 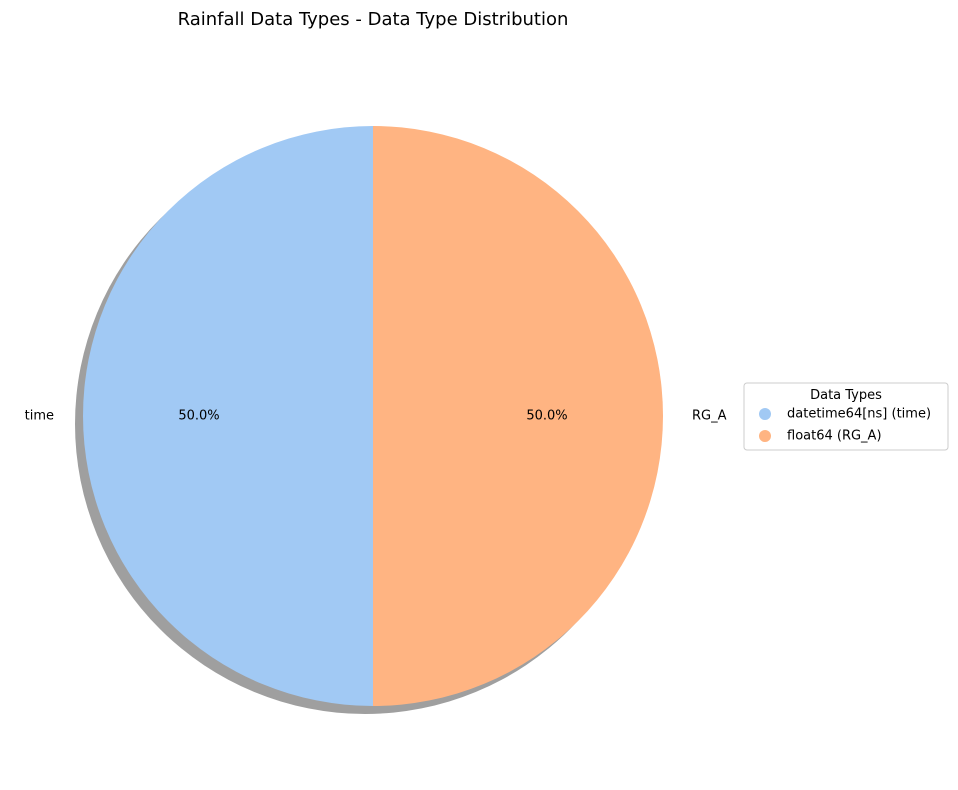 I want to click on legend-frame, so click(x=846, y=416).